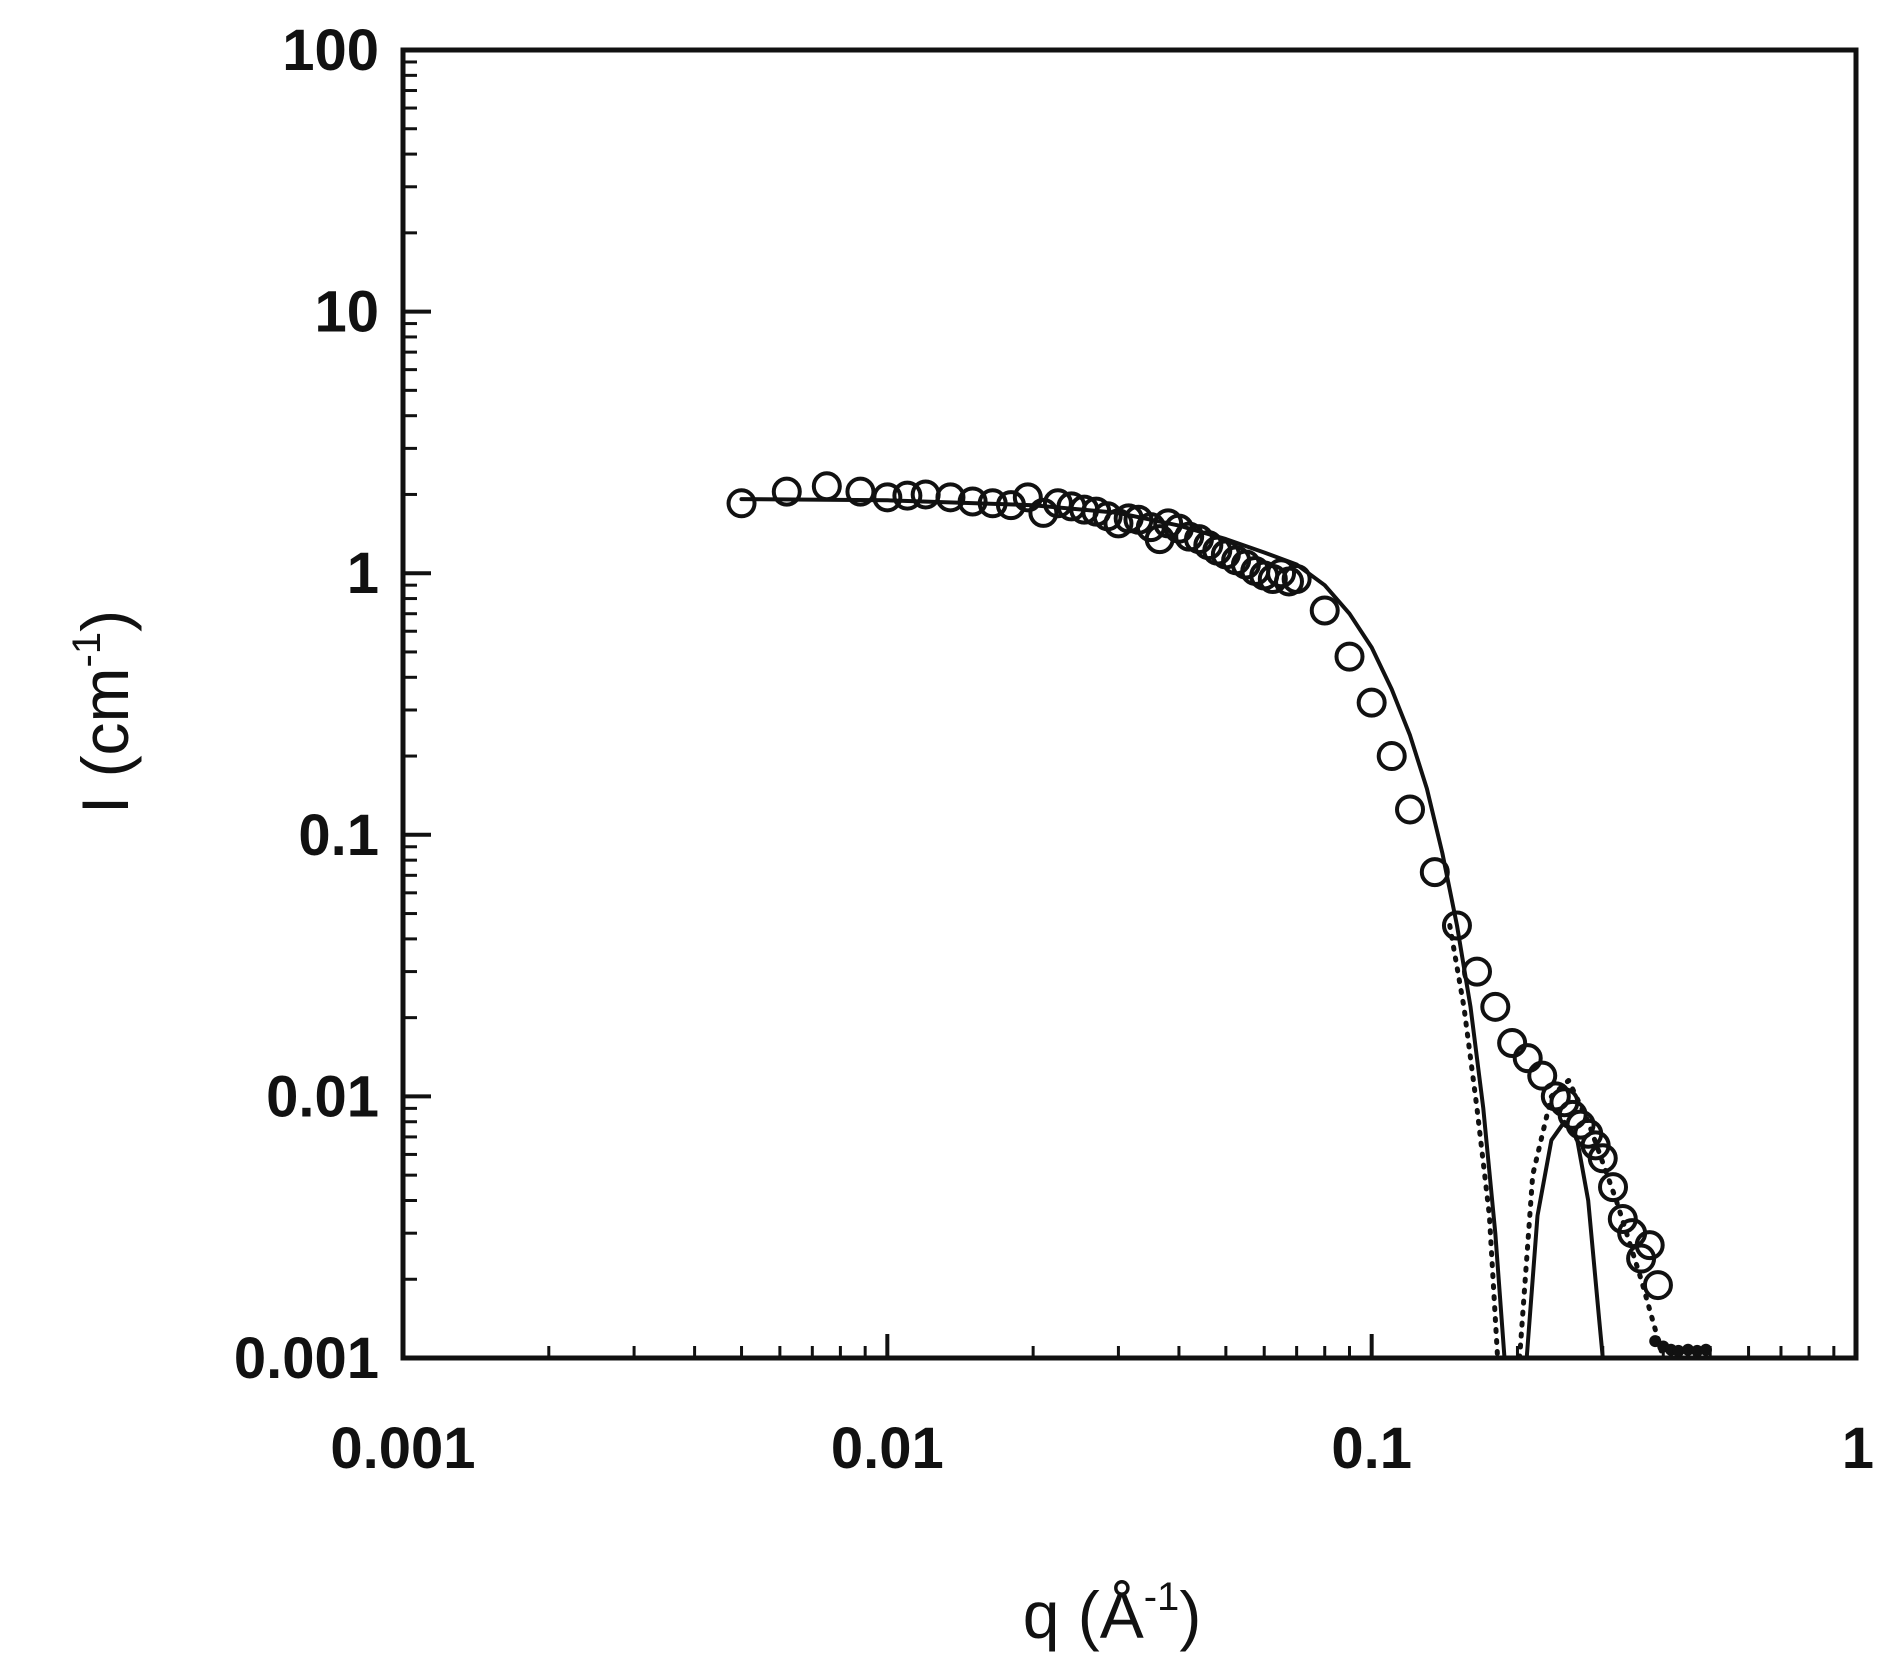 This screenshot has width=1882, height=1653. I want to click on x-tick-label: 0.1, so click(1371, 1448).